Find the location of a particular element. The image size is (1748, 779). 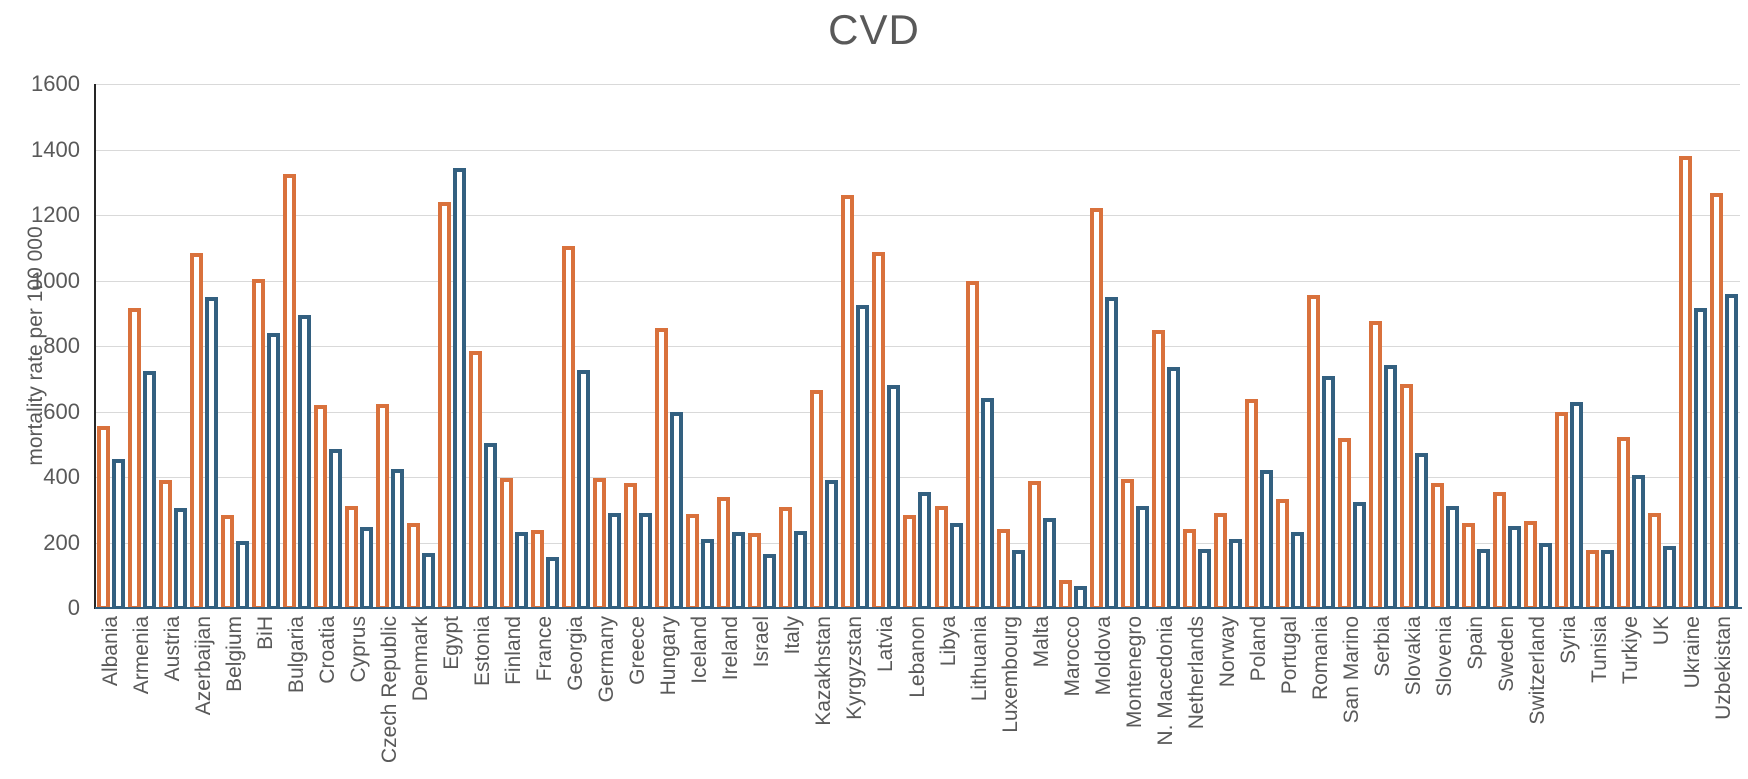

x-tick-label: Montenegro is located at coordinates (1134, 672).